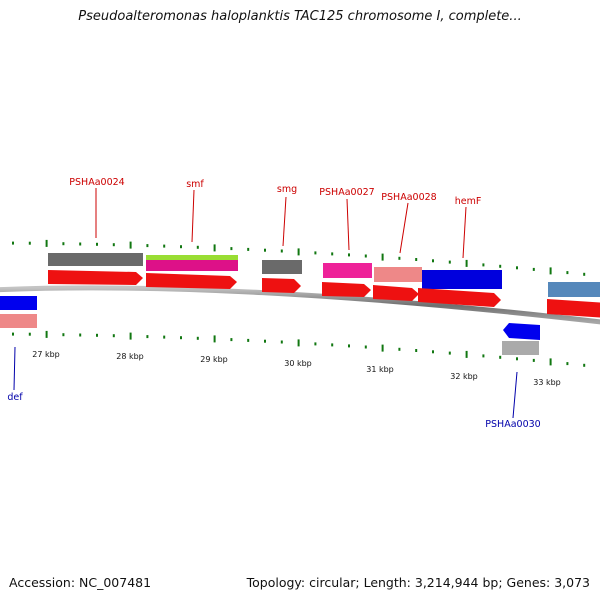 The width and height of the screenshot is (600, 600). Describe the element at coordinates (191, 281) in the screenshot. I see `gene-arrow-smf` at that location.